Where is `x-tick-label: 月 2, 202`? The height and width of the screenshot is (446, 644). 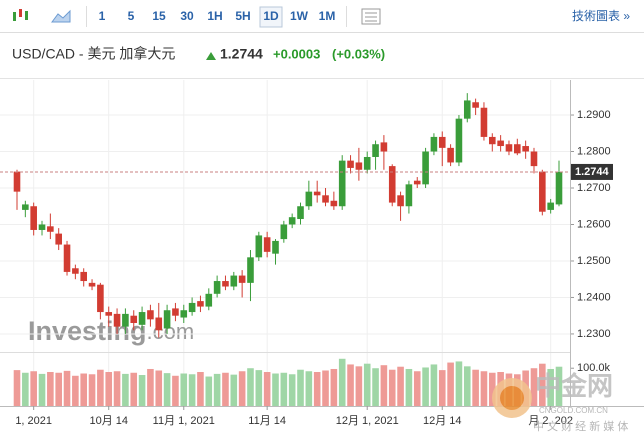
x-tick-label: 月 2, 202 is located at coordinates (550, 421).